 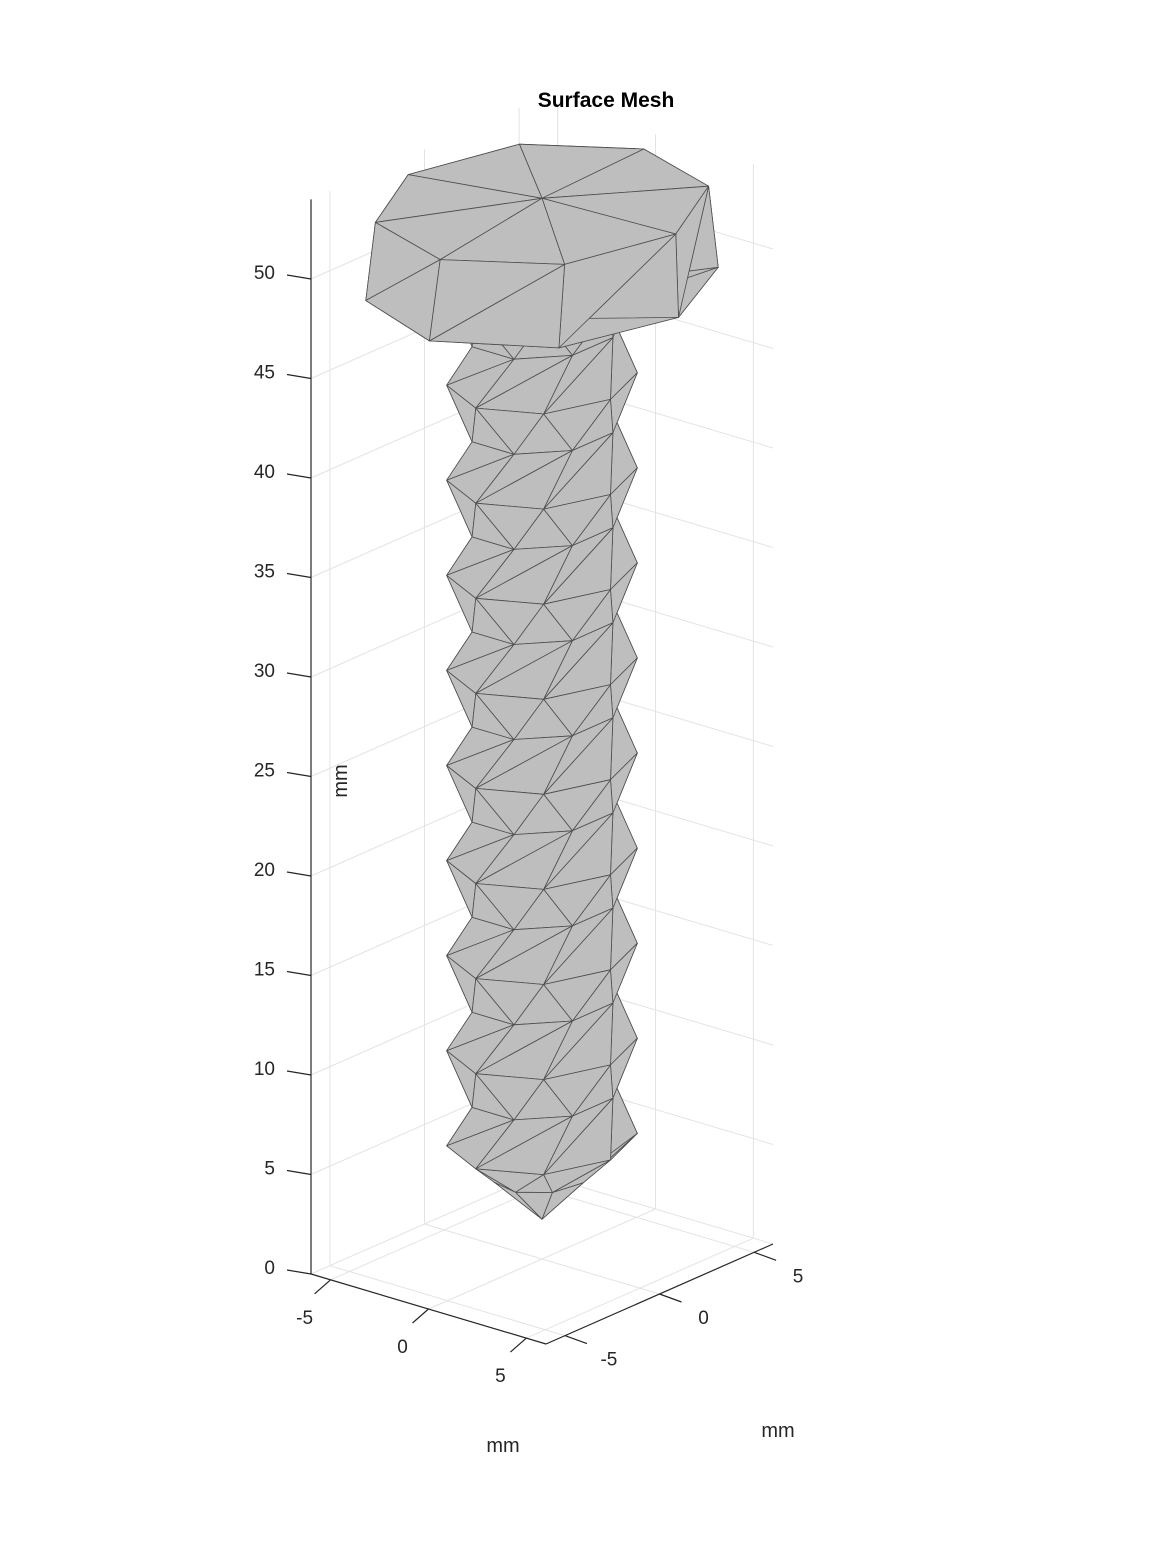 I want to click on z-axis-label: mm, so click(x=341, y=780).